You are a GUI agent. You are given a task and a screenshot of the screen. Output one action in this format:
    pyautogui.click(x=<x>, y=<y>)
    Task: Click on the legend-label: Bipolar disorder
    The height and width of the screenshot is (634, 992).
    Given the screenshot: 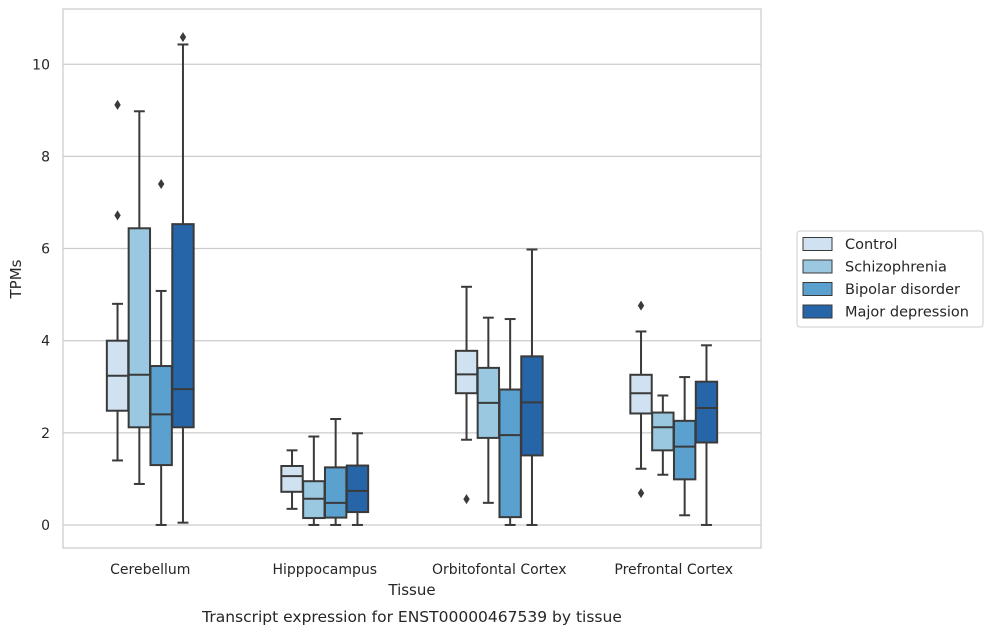 What is the action you would take?
    pyautogui.click(x=902, y=290)
    